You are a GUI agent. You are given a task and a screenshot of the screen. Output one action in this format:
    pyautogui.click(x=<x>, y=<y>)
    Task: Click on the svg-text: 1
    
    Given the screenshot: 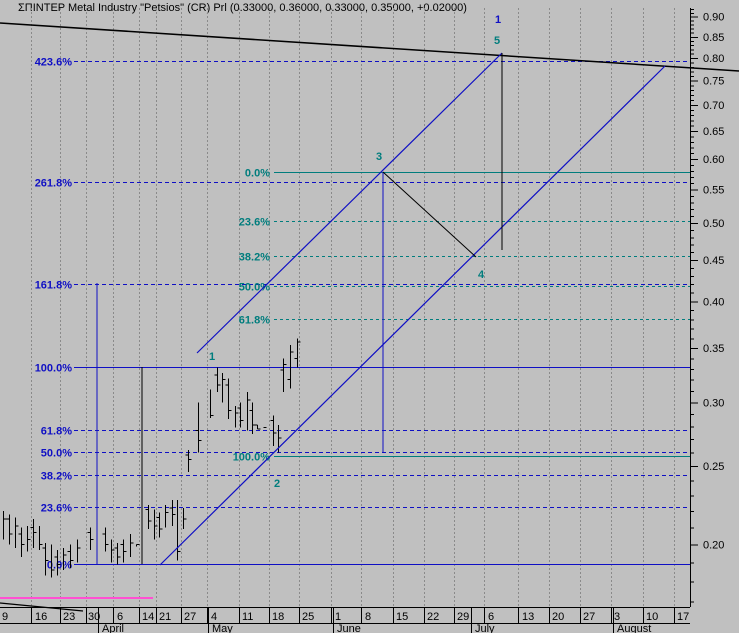 What is the action you would take?
    pyautogui.click(x=338, y=617)
    